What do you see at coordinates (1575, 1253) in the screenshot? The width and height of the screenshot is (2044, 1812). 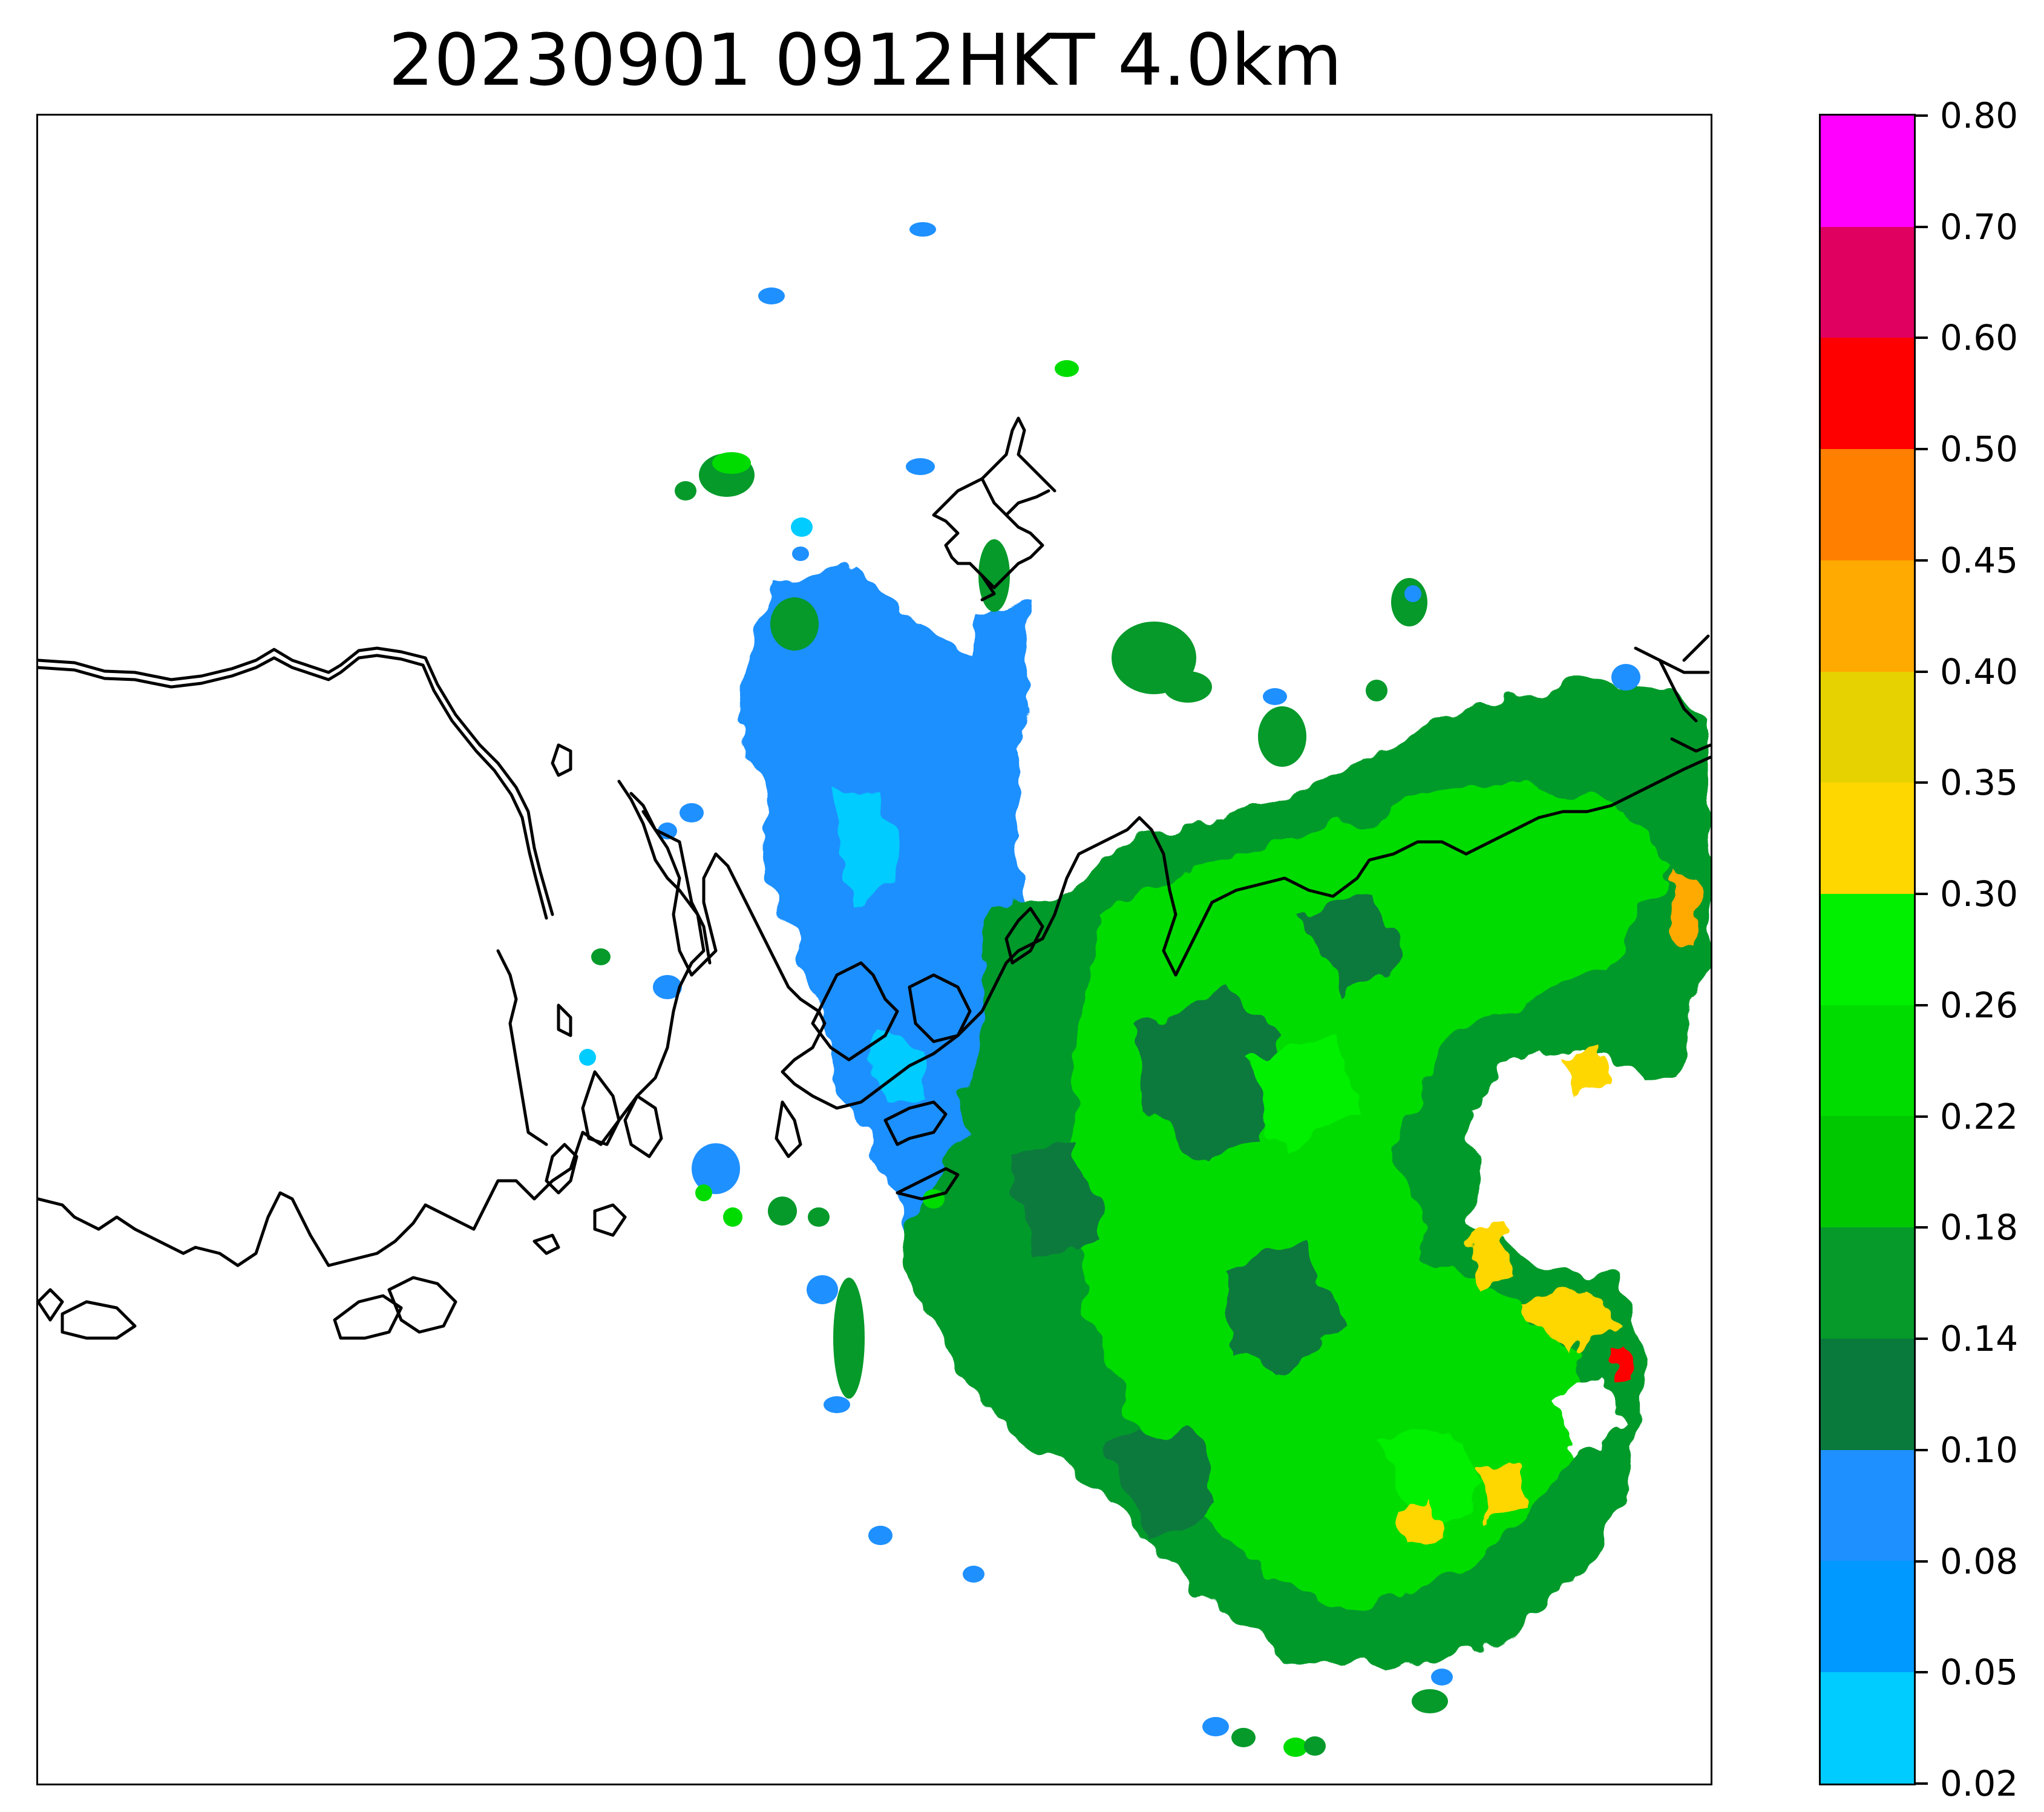 I see `echo-free-gap` at bounding box center [1575, 1253].